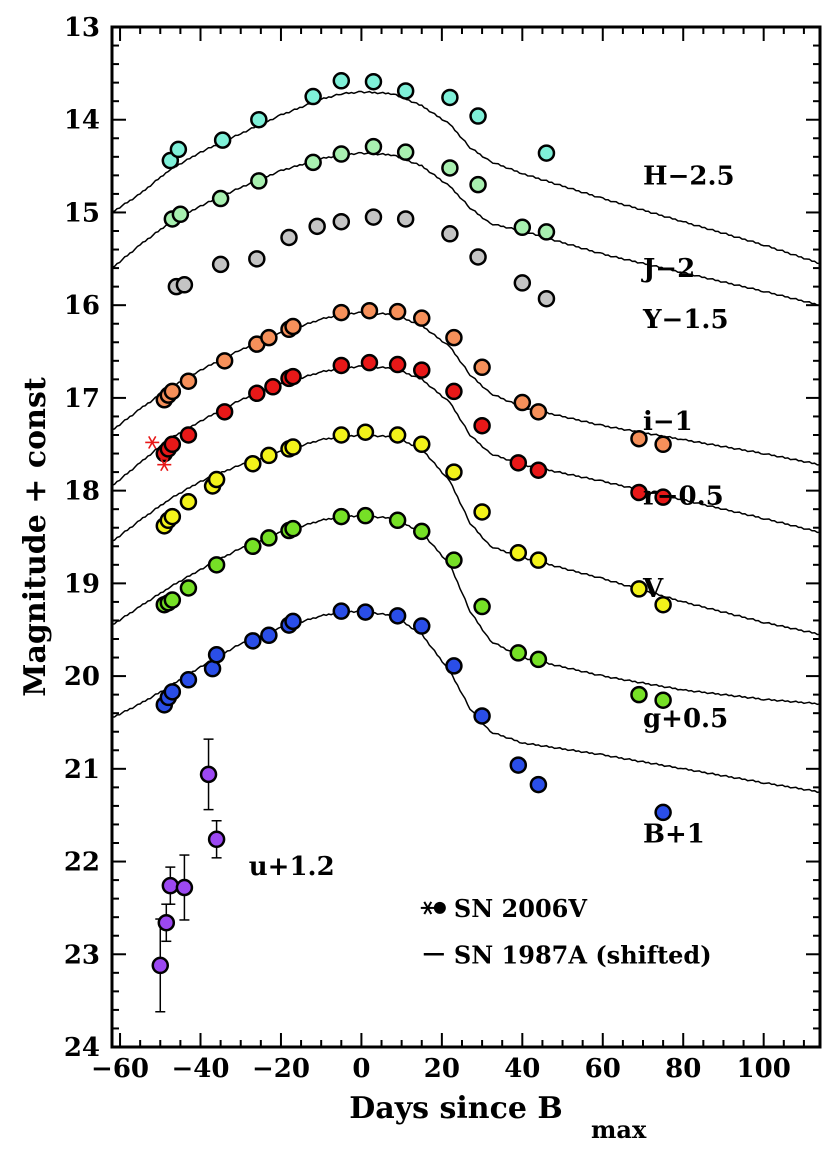 This screenshot has height=1150, width=830. Describe the element at coordinates (82, 28) in the screenshot. I see `y-tick-label: 13` at that location.